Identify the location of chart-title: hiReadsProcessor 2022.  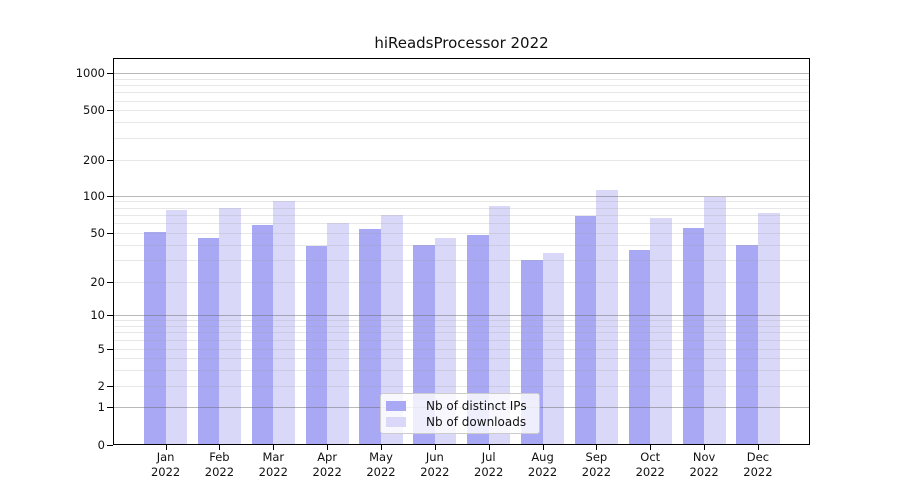
(461, 43).